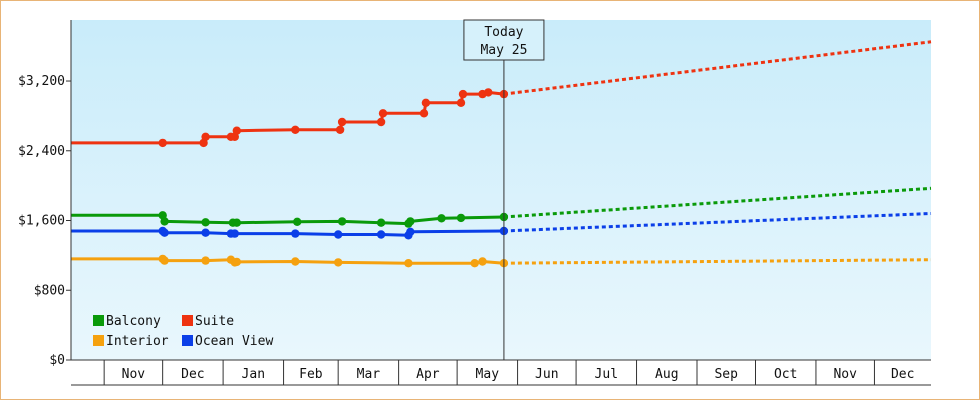 The width and height of the screenshot is (980, 400). I want to click on y-tick-label: $2,400, so click(41, 151).